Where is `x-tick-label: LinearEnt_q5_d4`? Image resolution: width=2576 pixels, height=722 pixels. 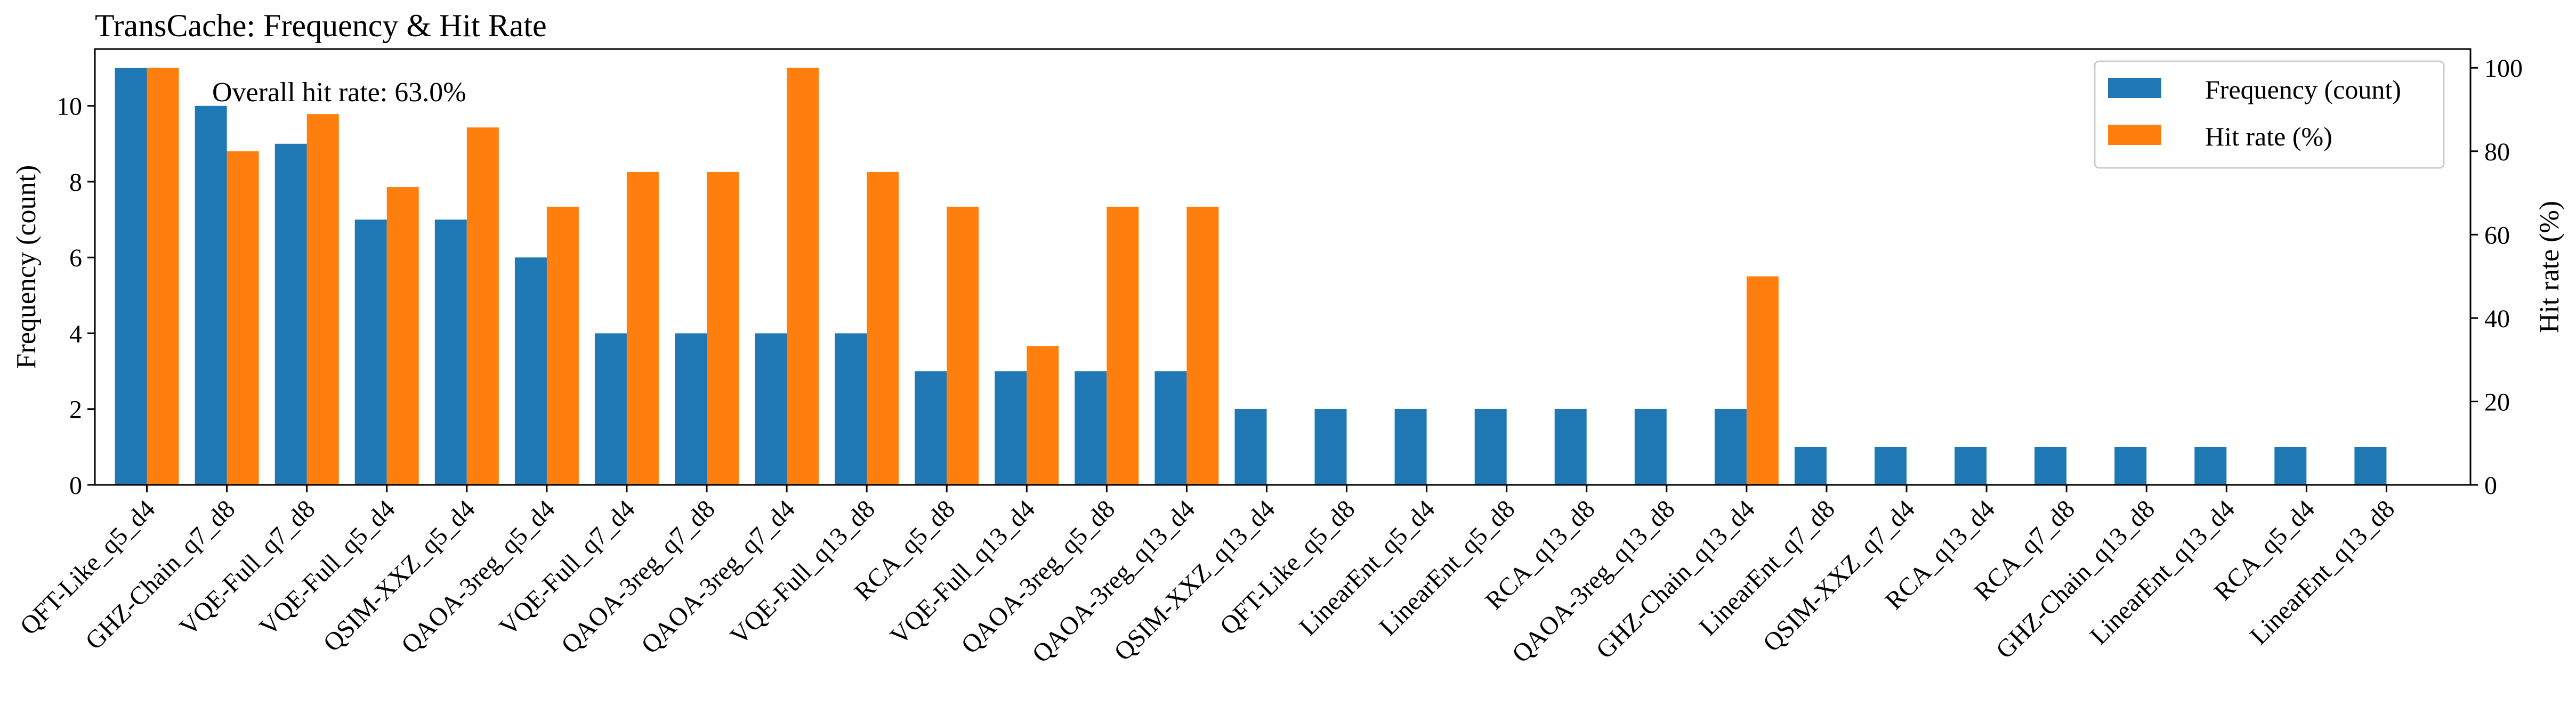 x-tick-label: LinearEnt_q5_d4 is located at coordinates (1367, 567).